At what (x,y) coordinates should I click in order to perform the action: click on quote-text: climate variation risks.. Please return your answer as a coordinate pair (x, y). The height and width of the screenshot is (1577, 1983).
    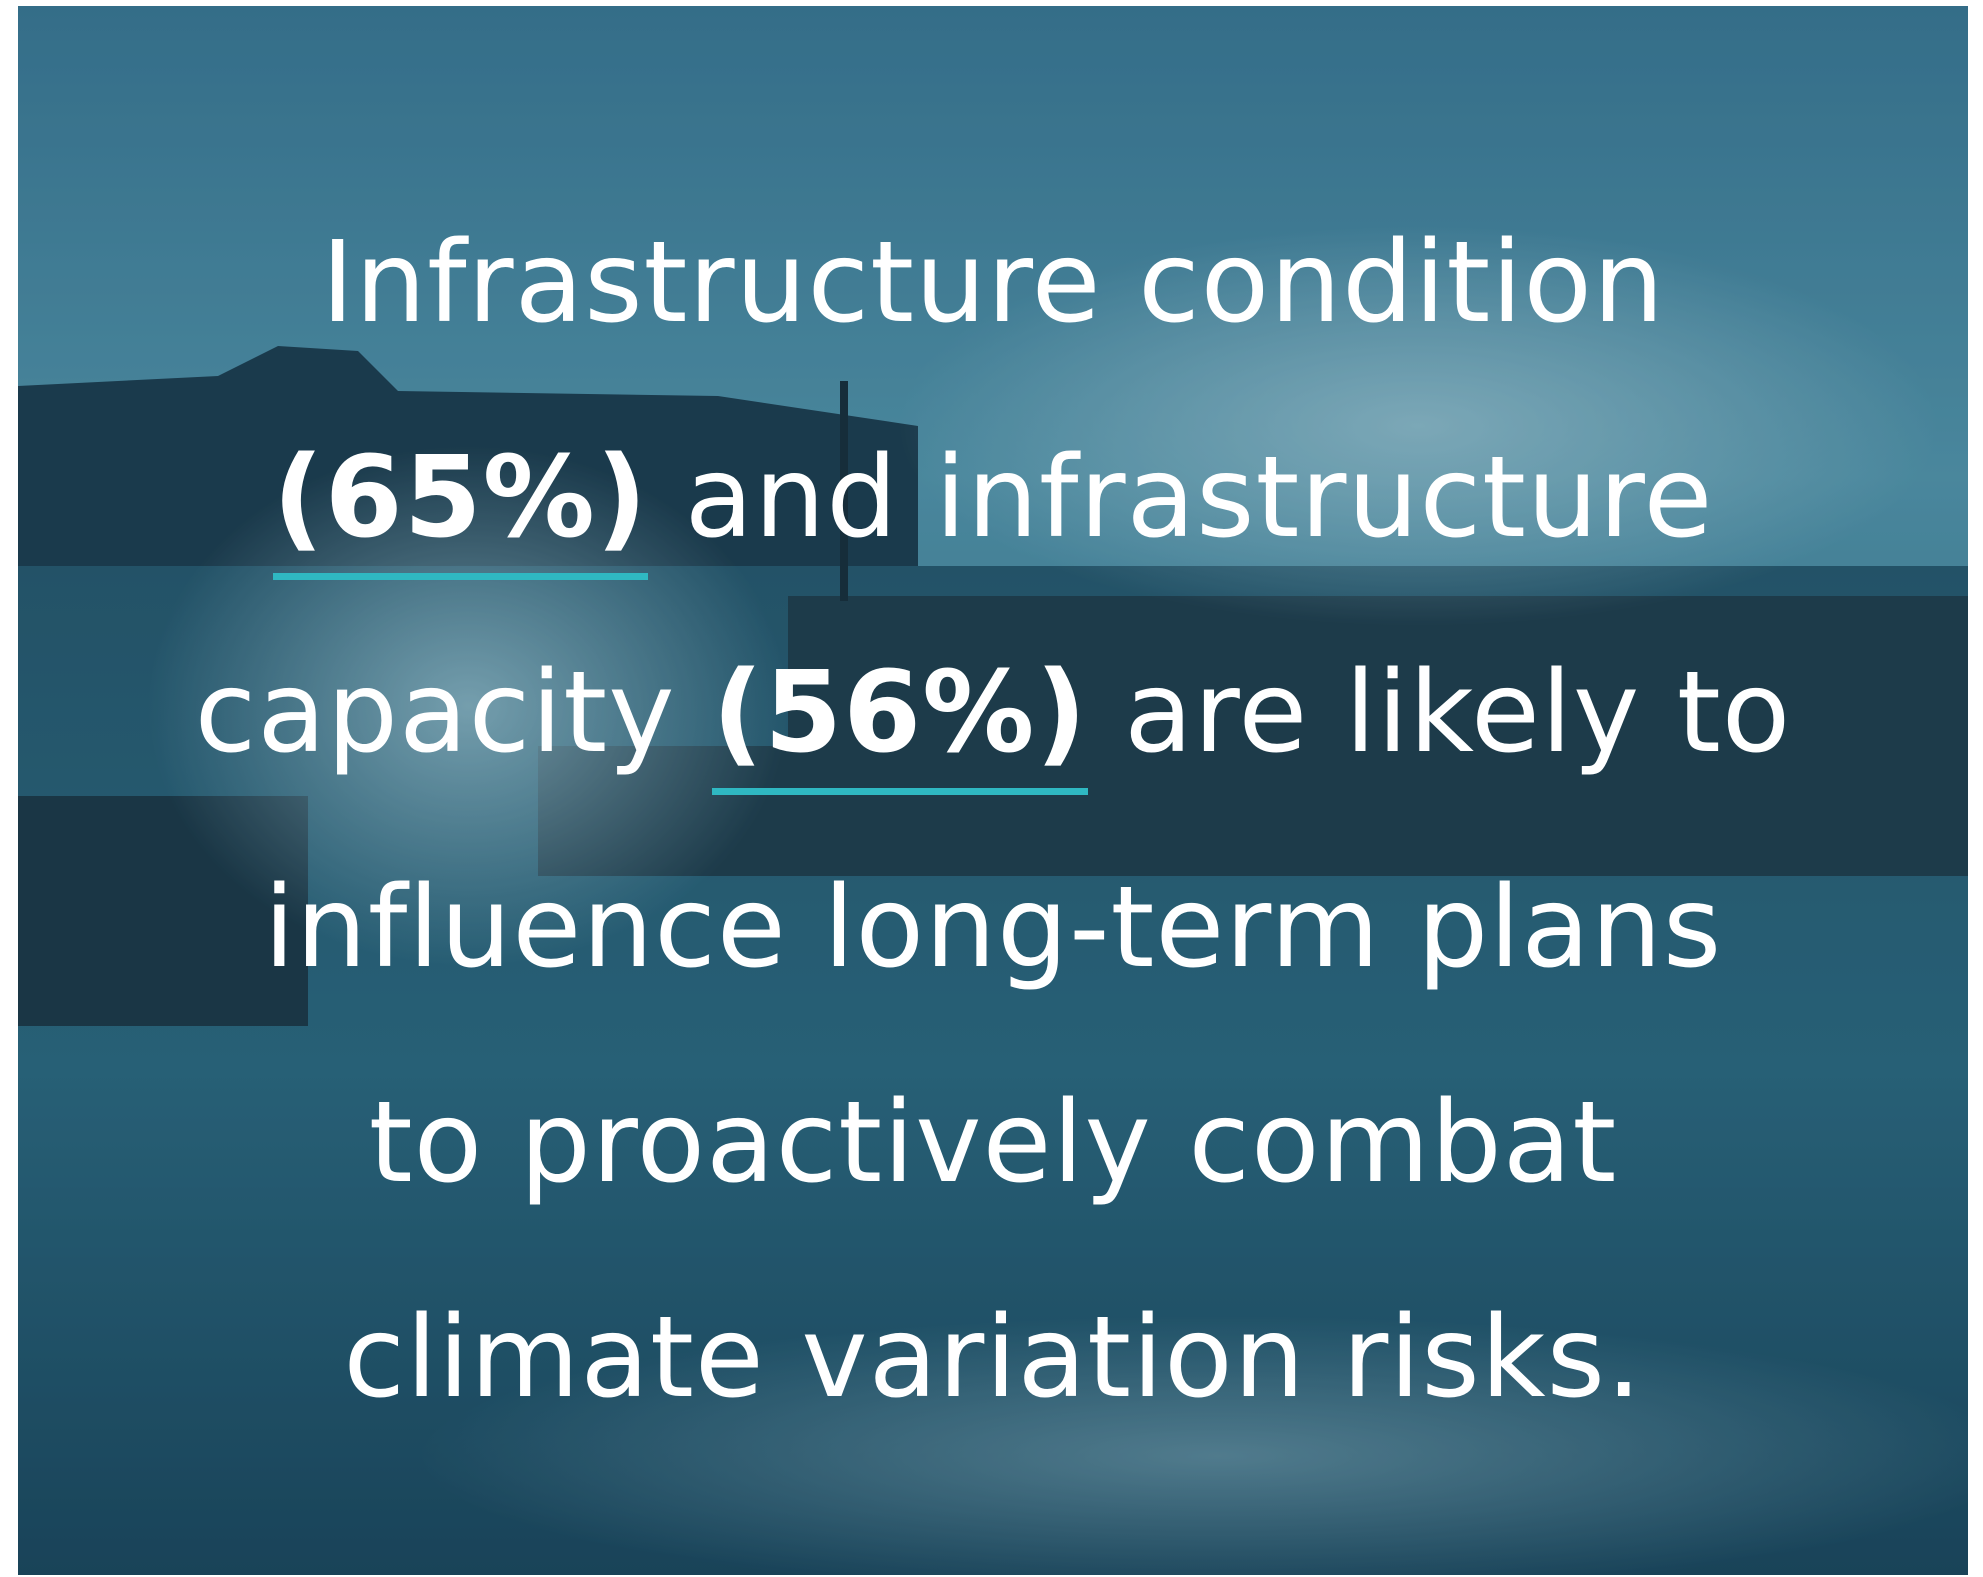
    Looking at the image, I should click on (993, 1358).